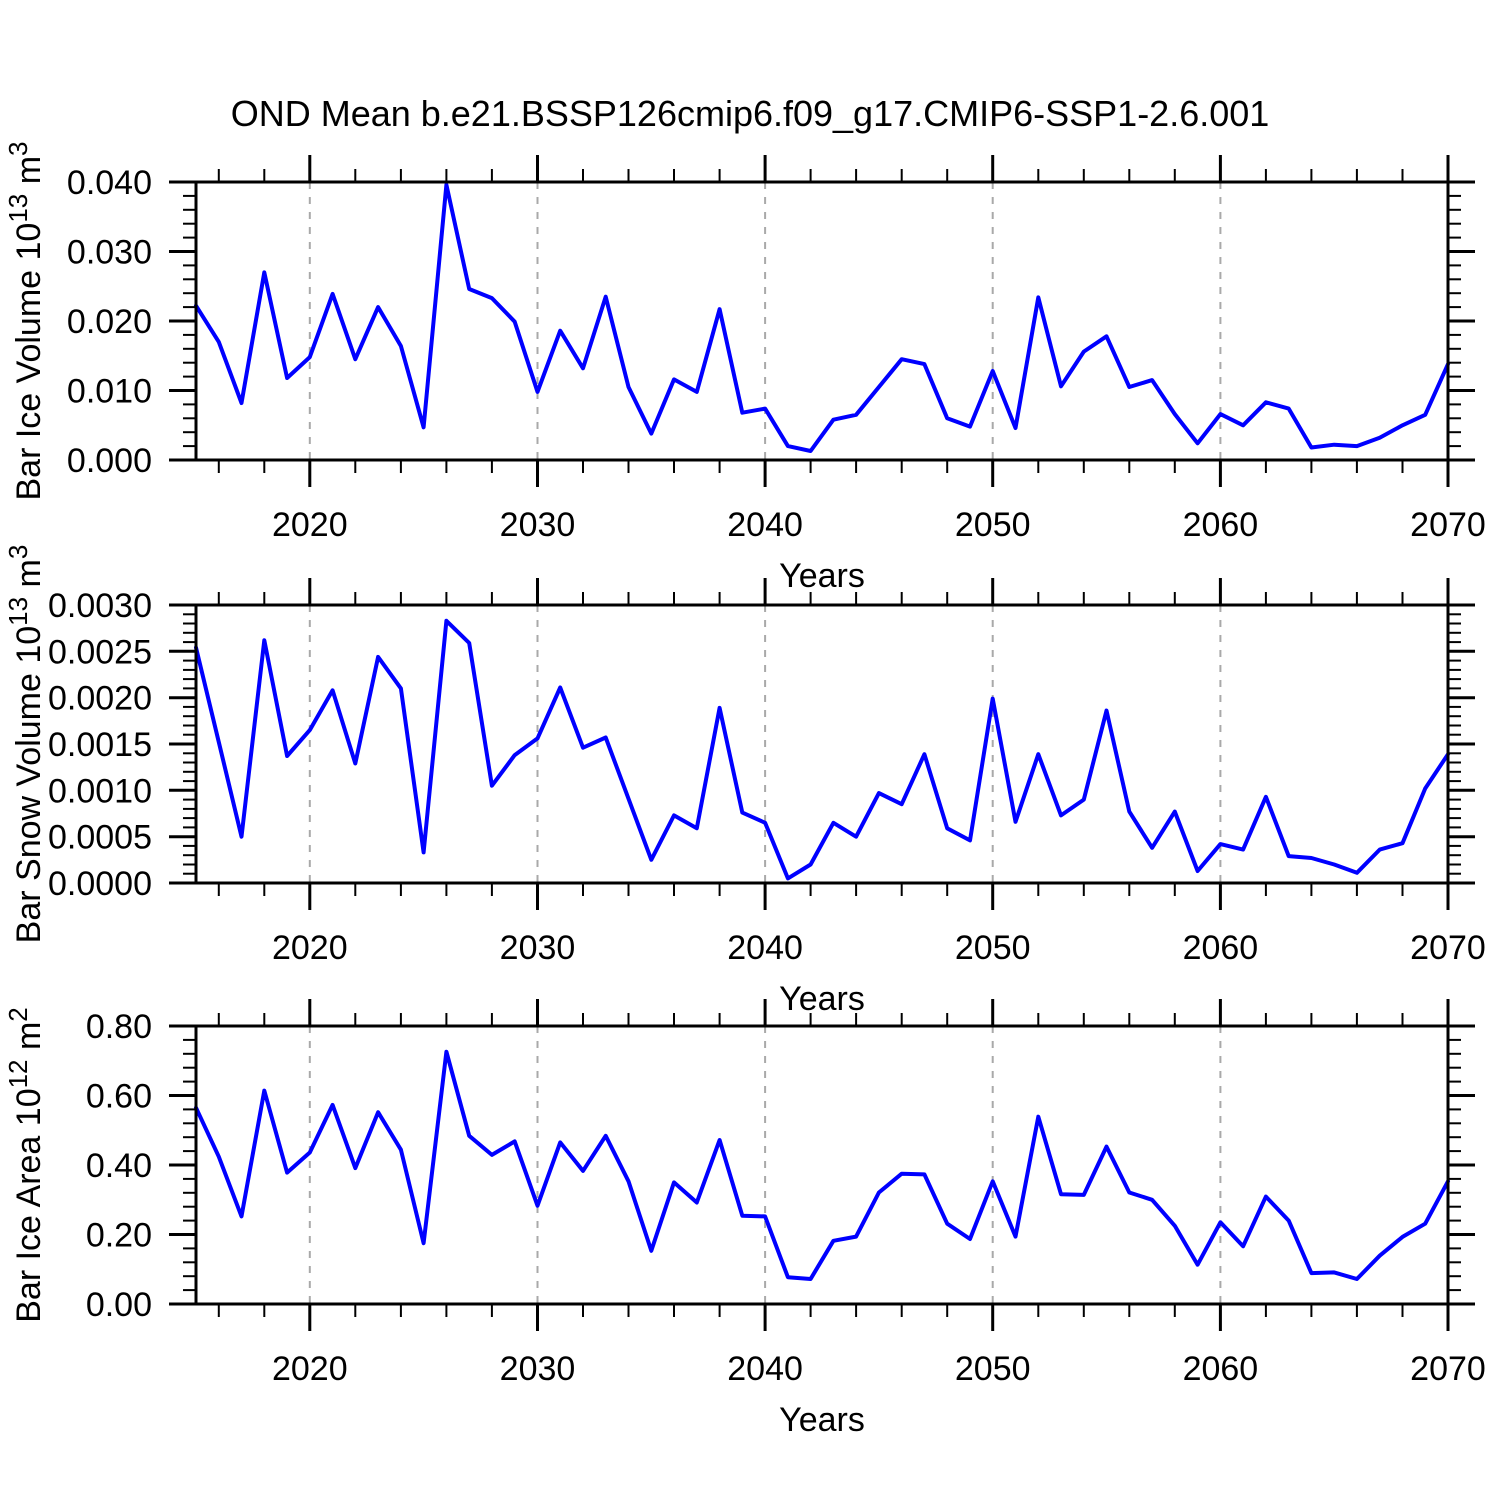 This screenshot has width=1500, height=1500. I want to click on y-tick-label: 0.020, so click(109, 322).